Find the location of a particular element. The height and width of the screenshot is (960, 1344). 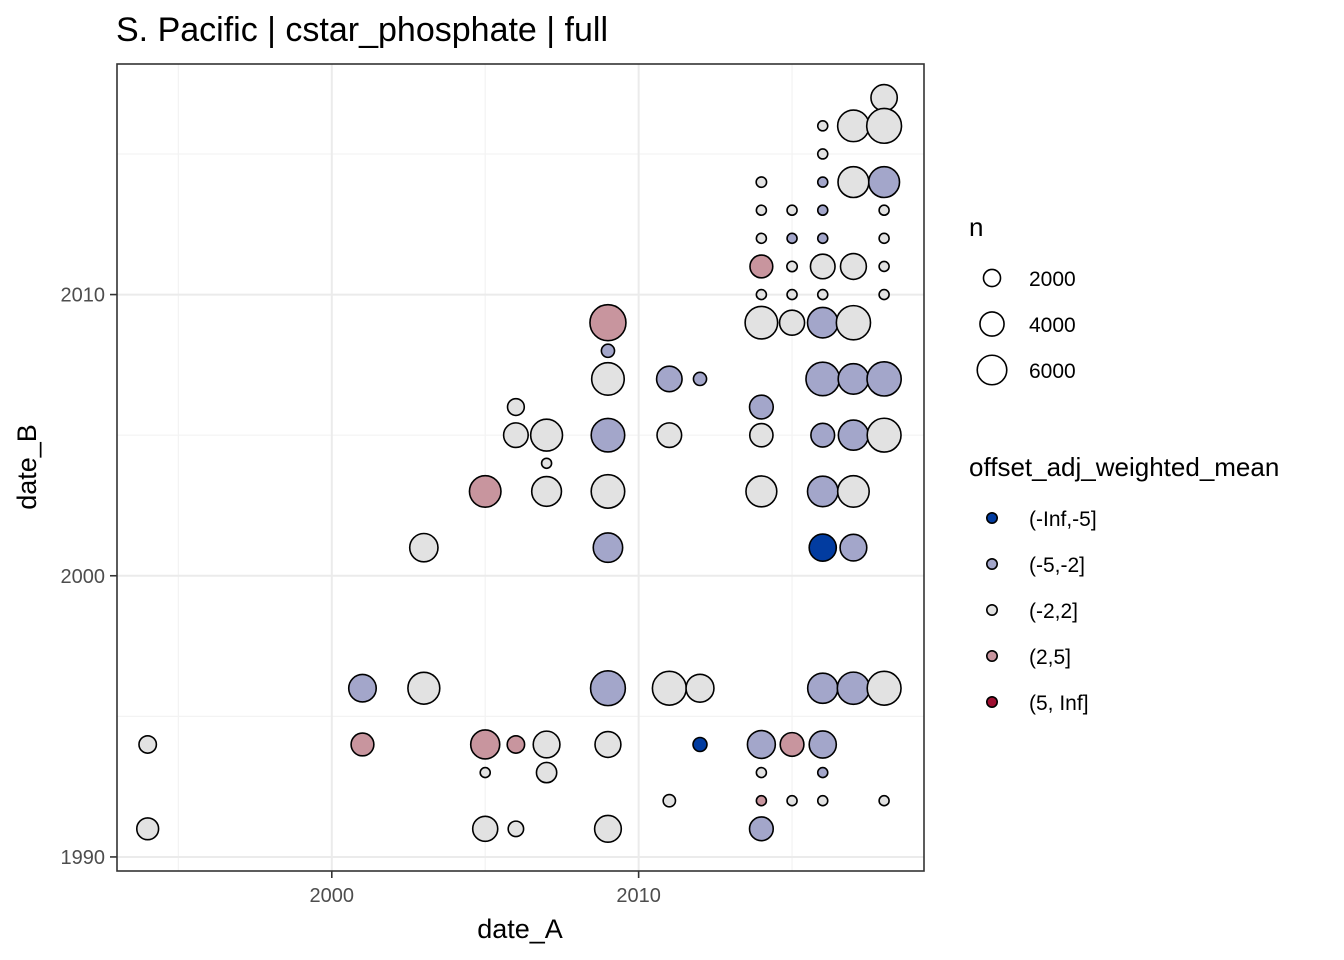

color-legend-label: (-2,2] is located at coordinates (1053, 611).